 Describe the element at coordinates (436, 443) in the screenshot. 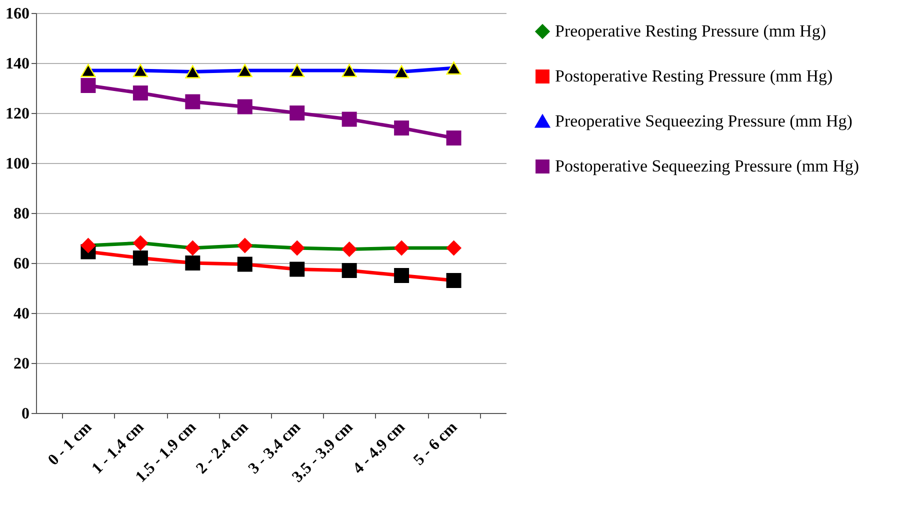

I see `x-tick-label: 5 - 6 cm` at that location.